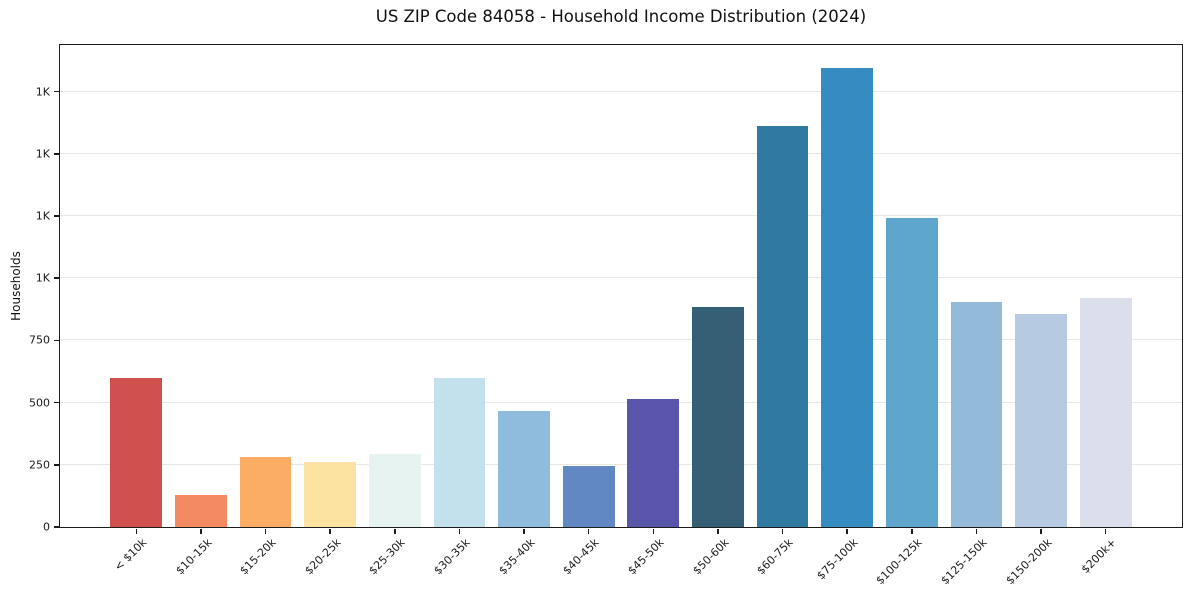 This screenshot has height=590, width=1189. What do you see at coordinates (42, 278) in the screenshot?
I see `y-tick-label-4: 1K` at bounding box center [42, 278].